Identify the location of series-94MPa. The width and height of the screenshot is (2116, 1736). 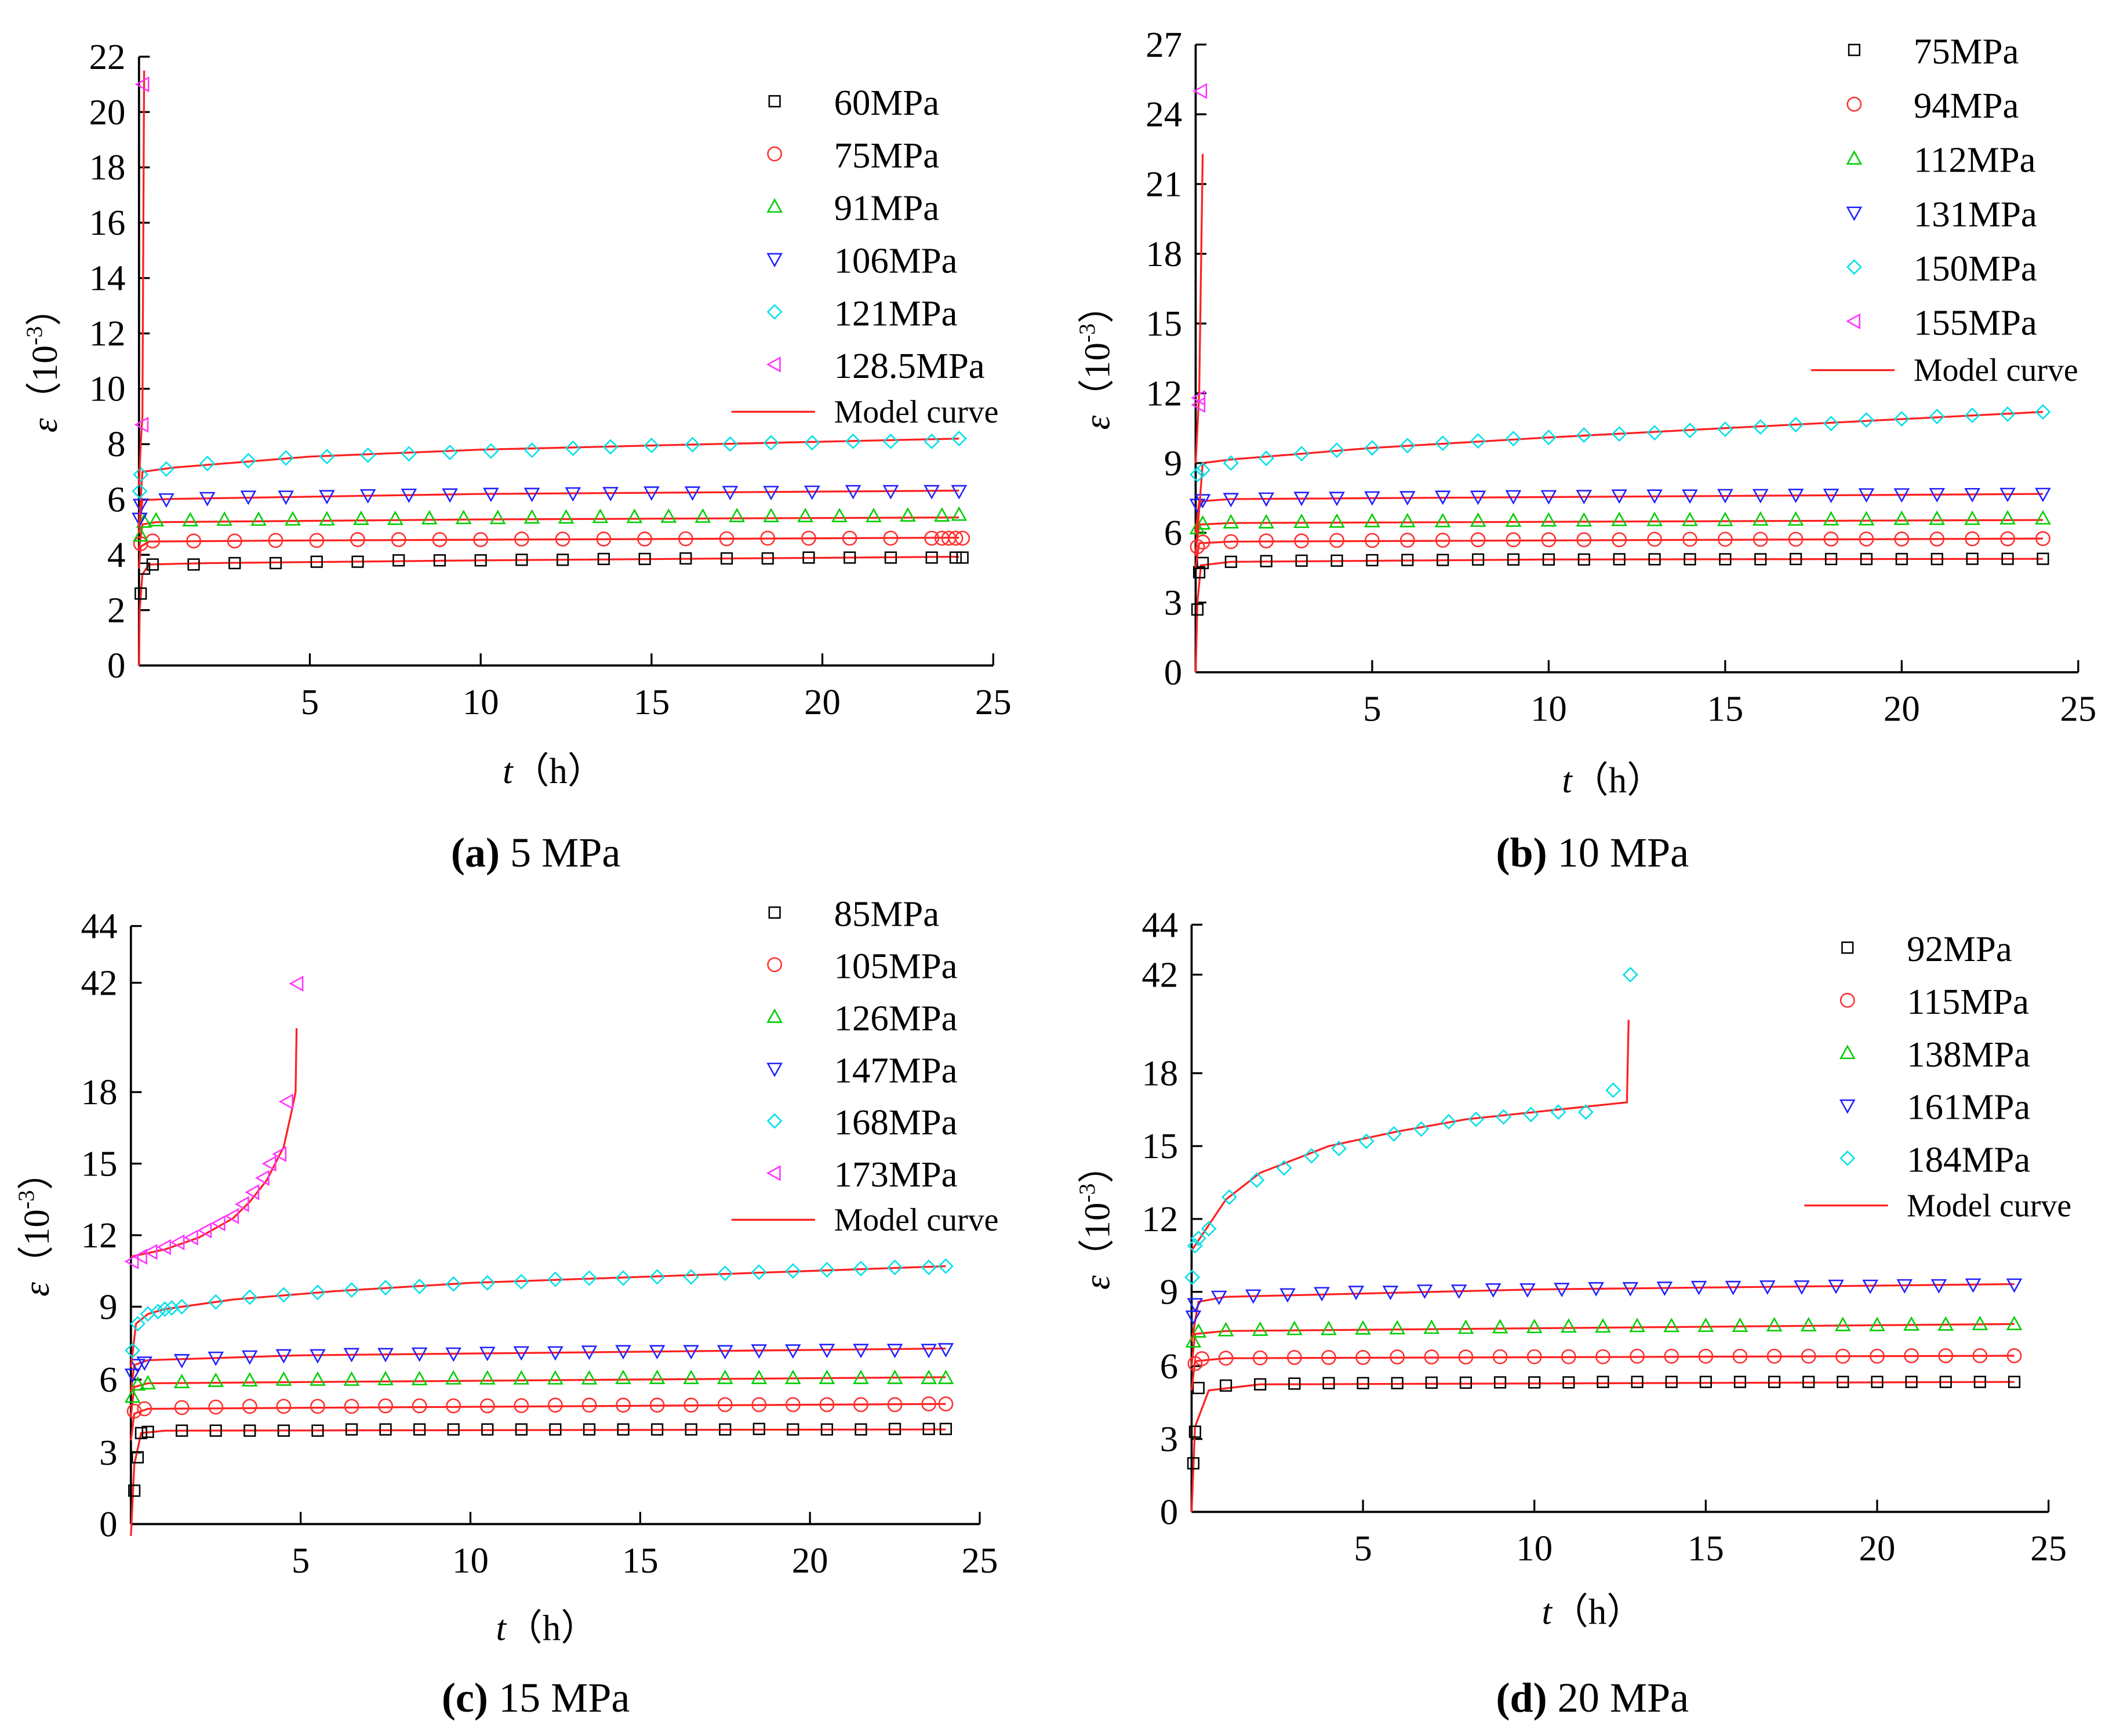
(1620, 550).